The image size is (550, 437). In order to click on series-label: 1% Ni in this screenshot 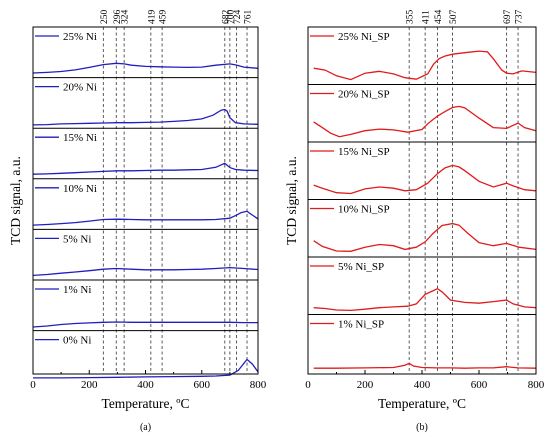, I will do `click(77, 290)`.